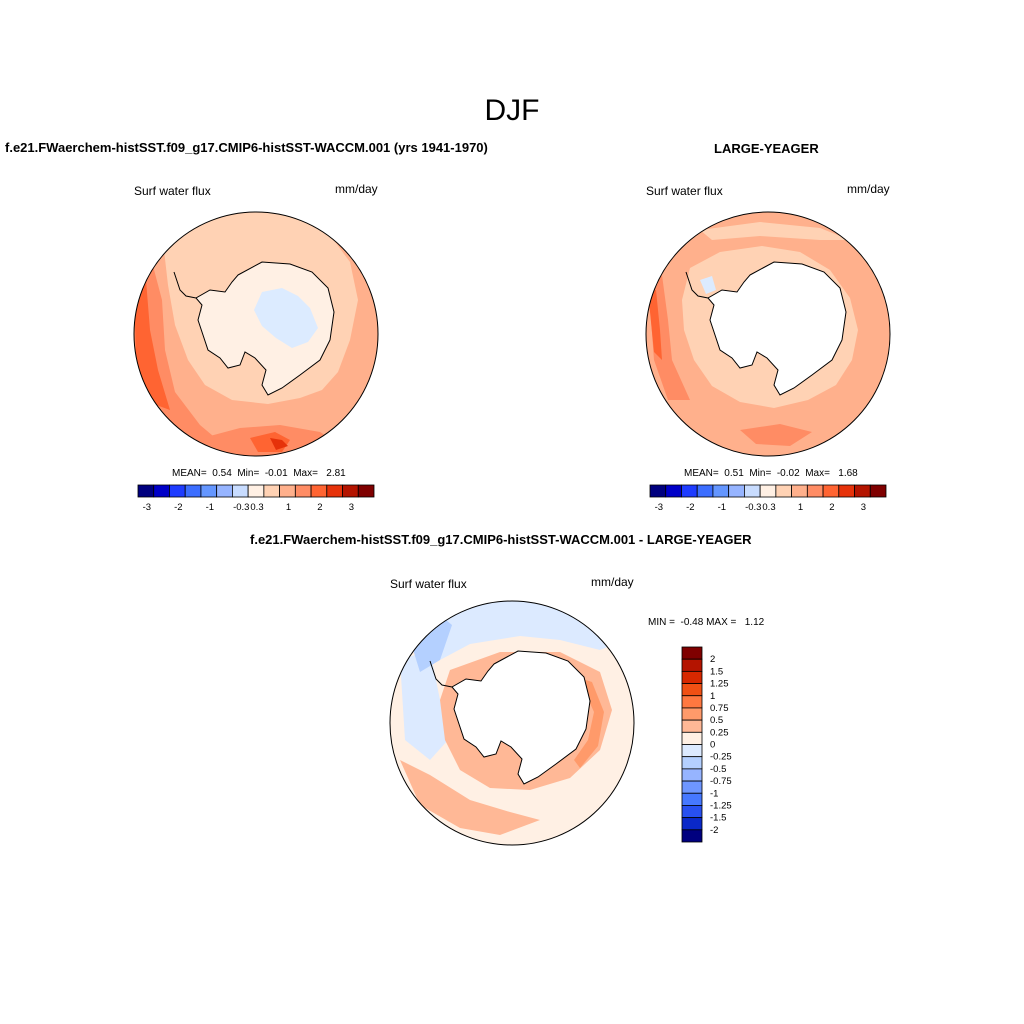 The image size is (1024, 1024). Describe the element at coordinates (766, 148) in the screenshot. I see `panel-2-title: LARGE-YEAGER` at that location.